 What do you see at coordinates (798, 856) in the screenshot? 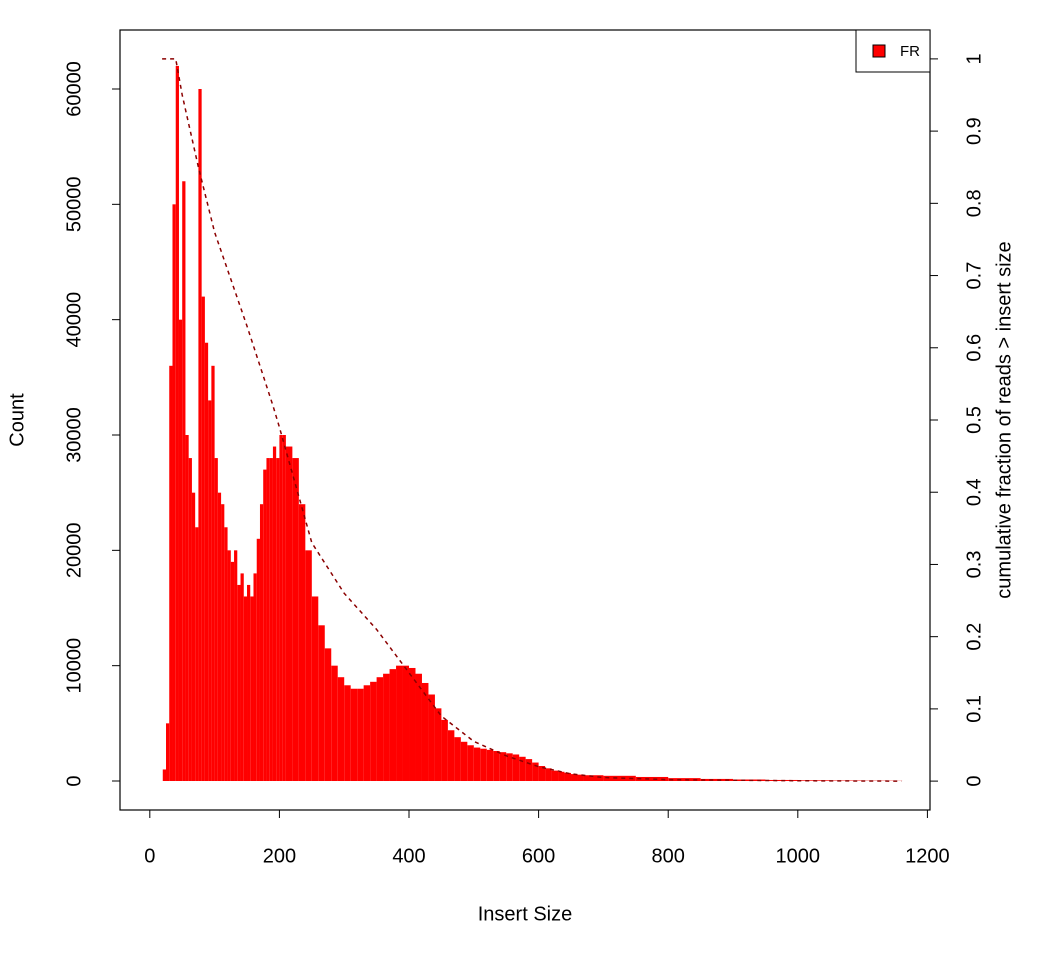
I see `x-tick-label: 1000` at bounding box center [798, 856].